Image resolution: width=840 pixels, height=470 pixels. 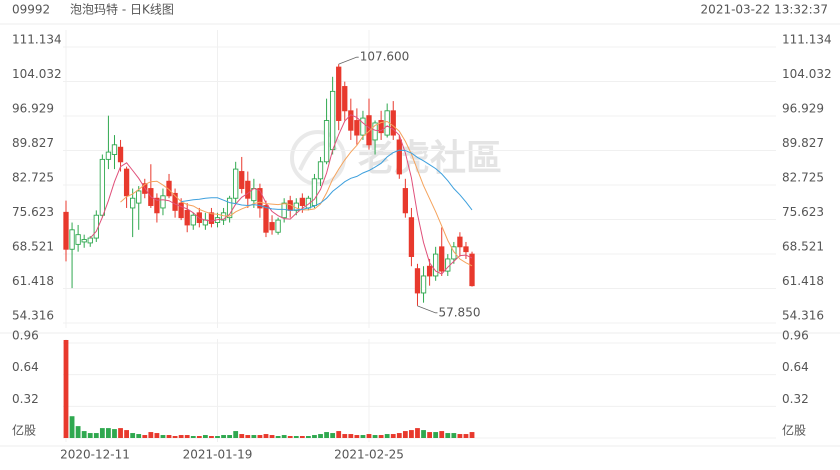 What do you see at coordinates (25, 335) in the screenshot?
I see `volume-tick-label: 0.96` at bounding box center [25, 335].